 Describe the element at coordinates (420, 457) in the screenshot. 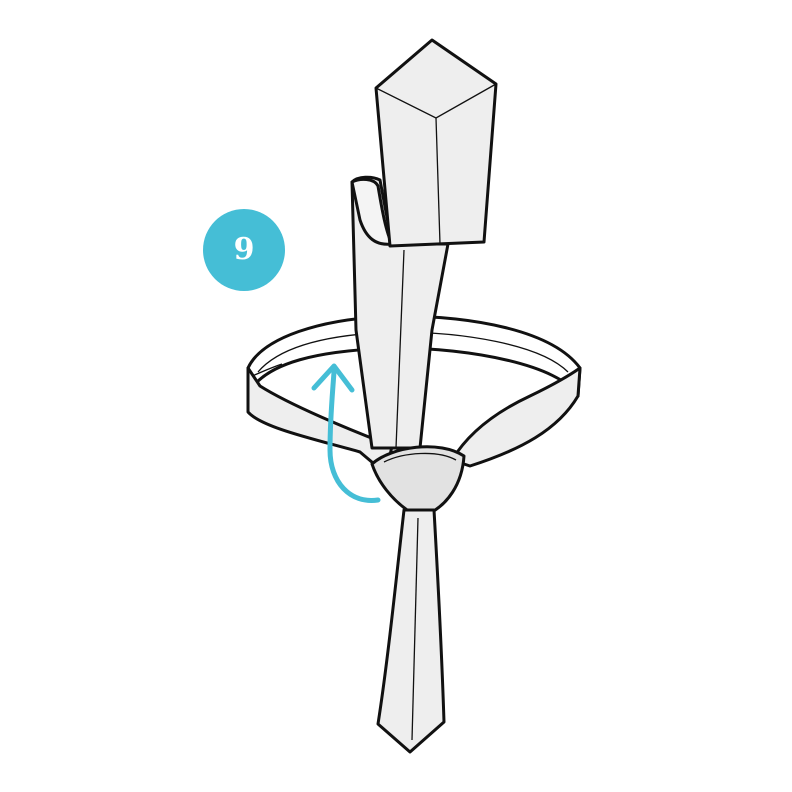

I see `knot-highlight` at that location.